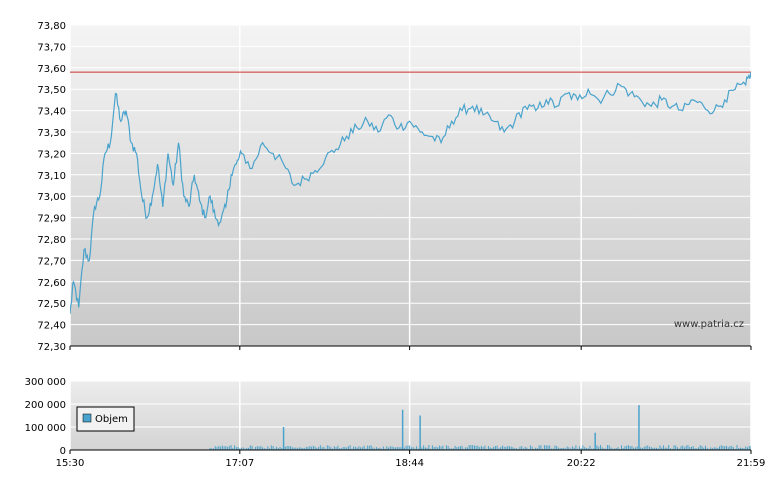 This screenshot has width=780, height=490. What do you see at coordinates (51, 304) in the screenshot?
I see `y-tick-label: 72,50` at bounding box center [51, 304].